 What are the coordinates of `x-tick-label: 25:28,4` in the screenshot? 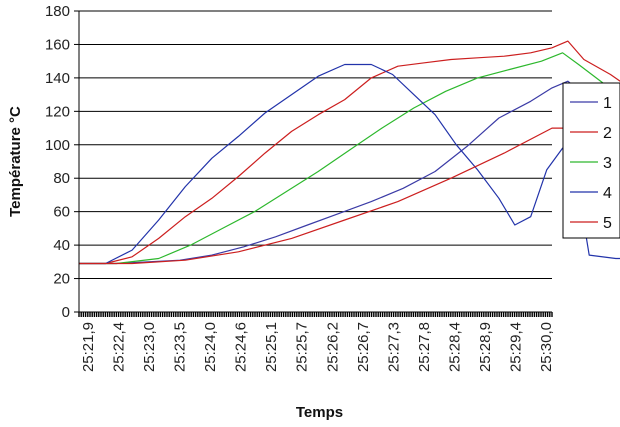 It's located at (454, 347).